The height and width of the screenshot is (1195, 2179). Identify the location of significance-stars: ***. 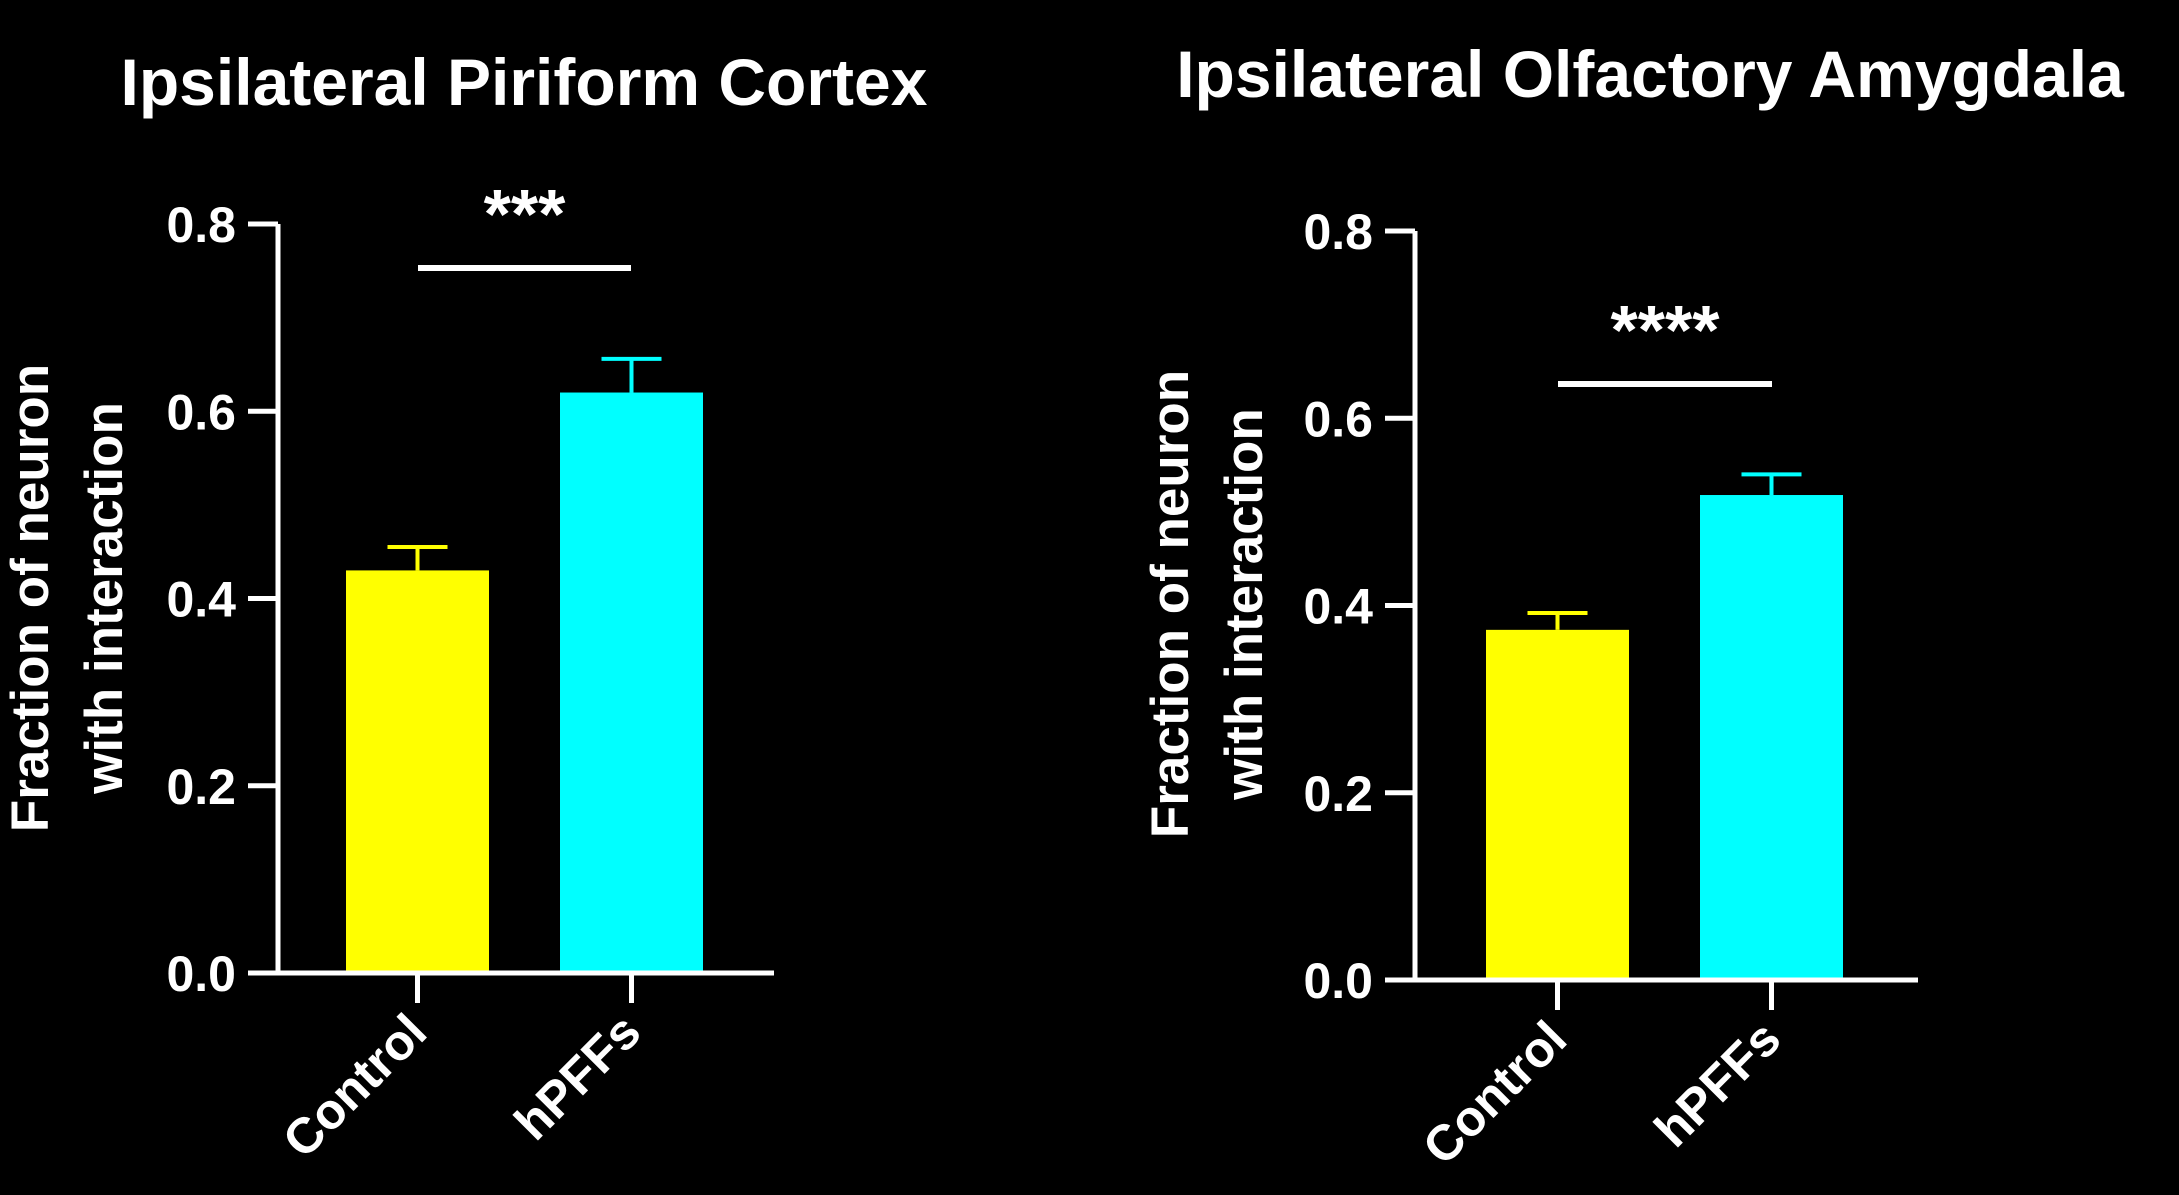
(525, 214).